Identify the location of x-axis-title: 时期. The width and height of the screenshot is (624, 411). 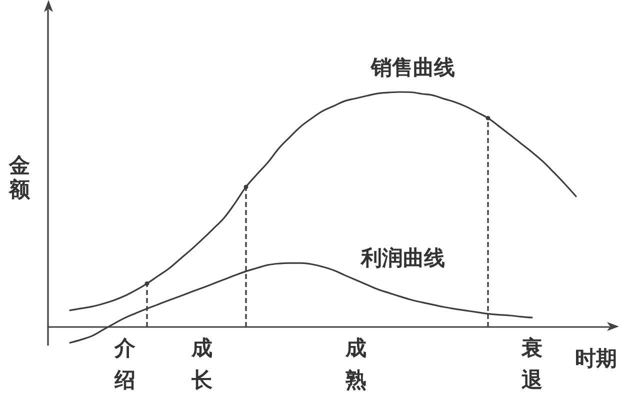
(596, 358).